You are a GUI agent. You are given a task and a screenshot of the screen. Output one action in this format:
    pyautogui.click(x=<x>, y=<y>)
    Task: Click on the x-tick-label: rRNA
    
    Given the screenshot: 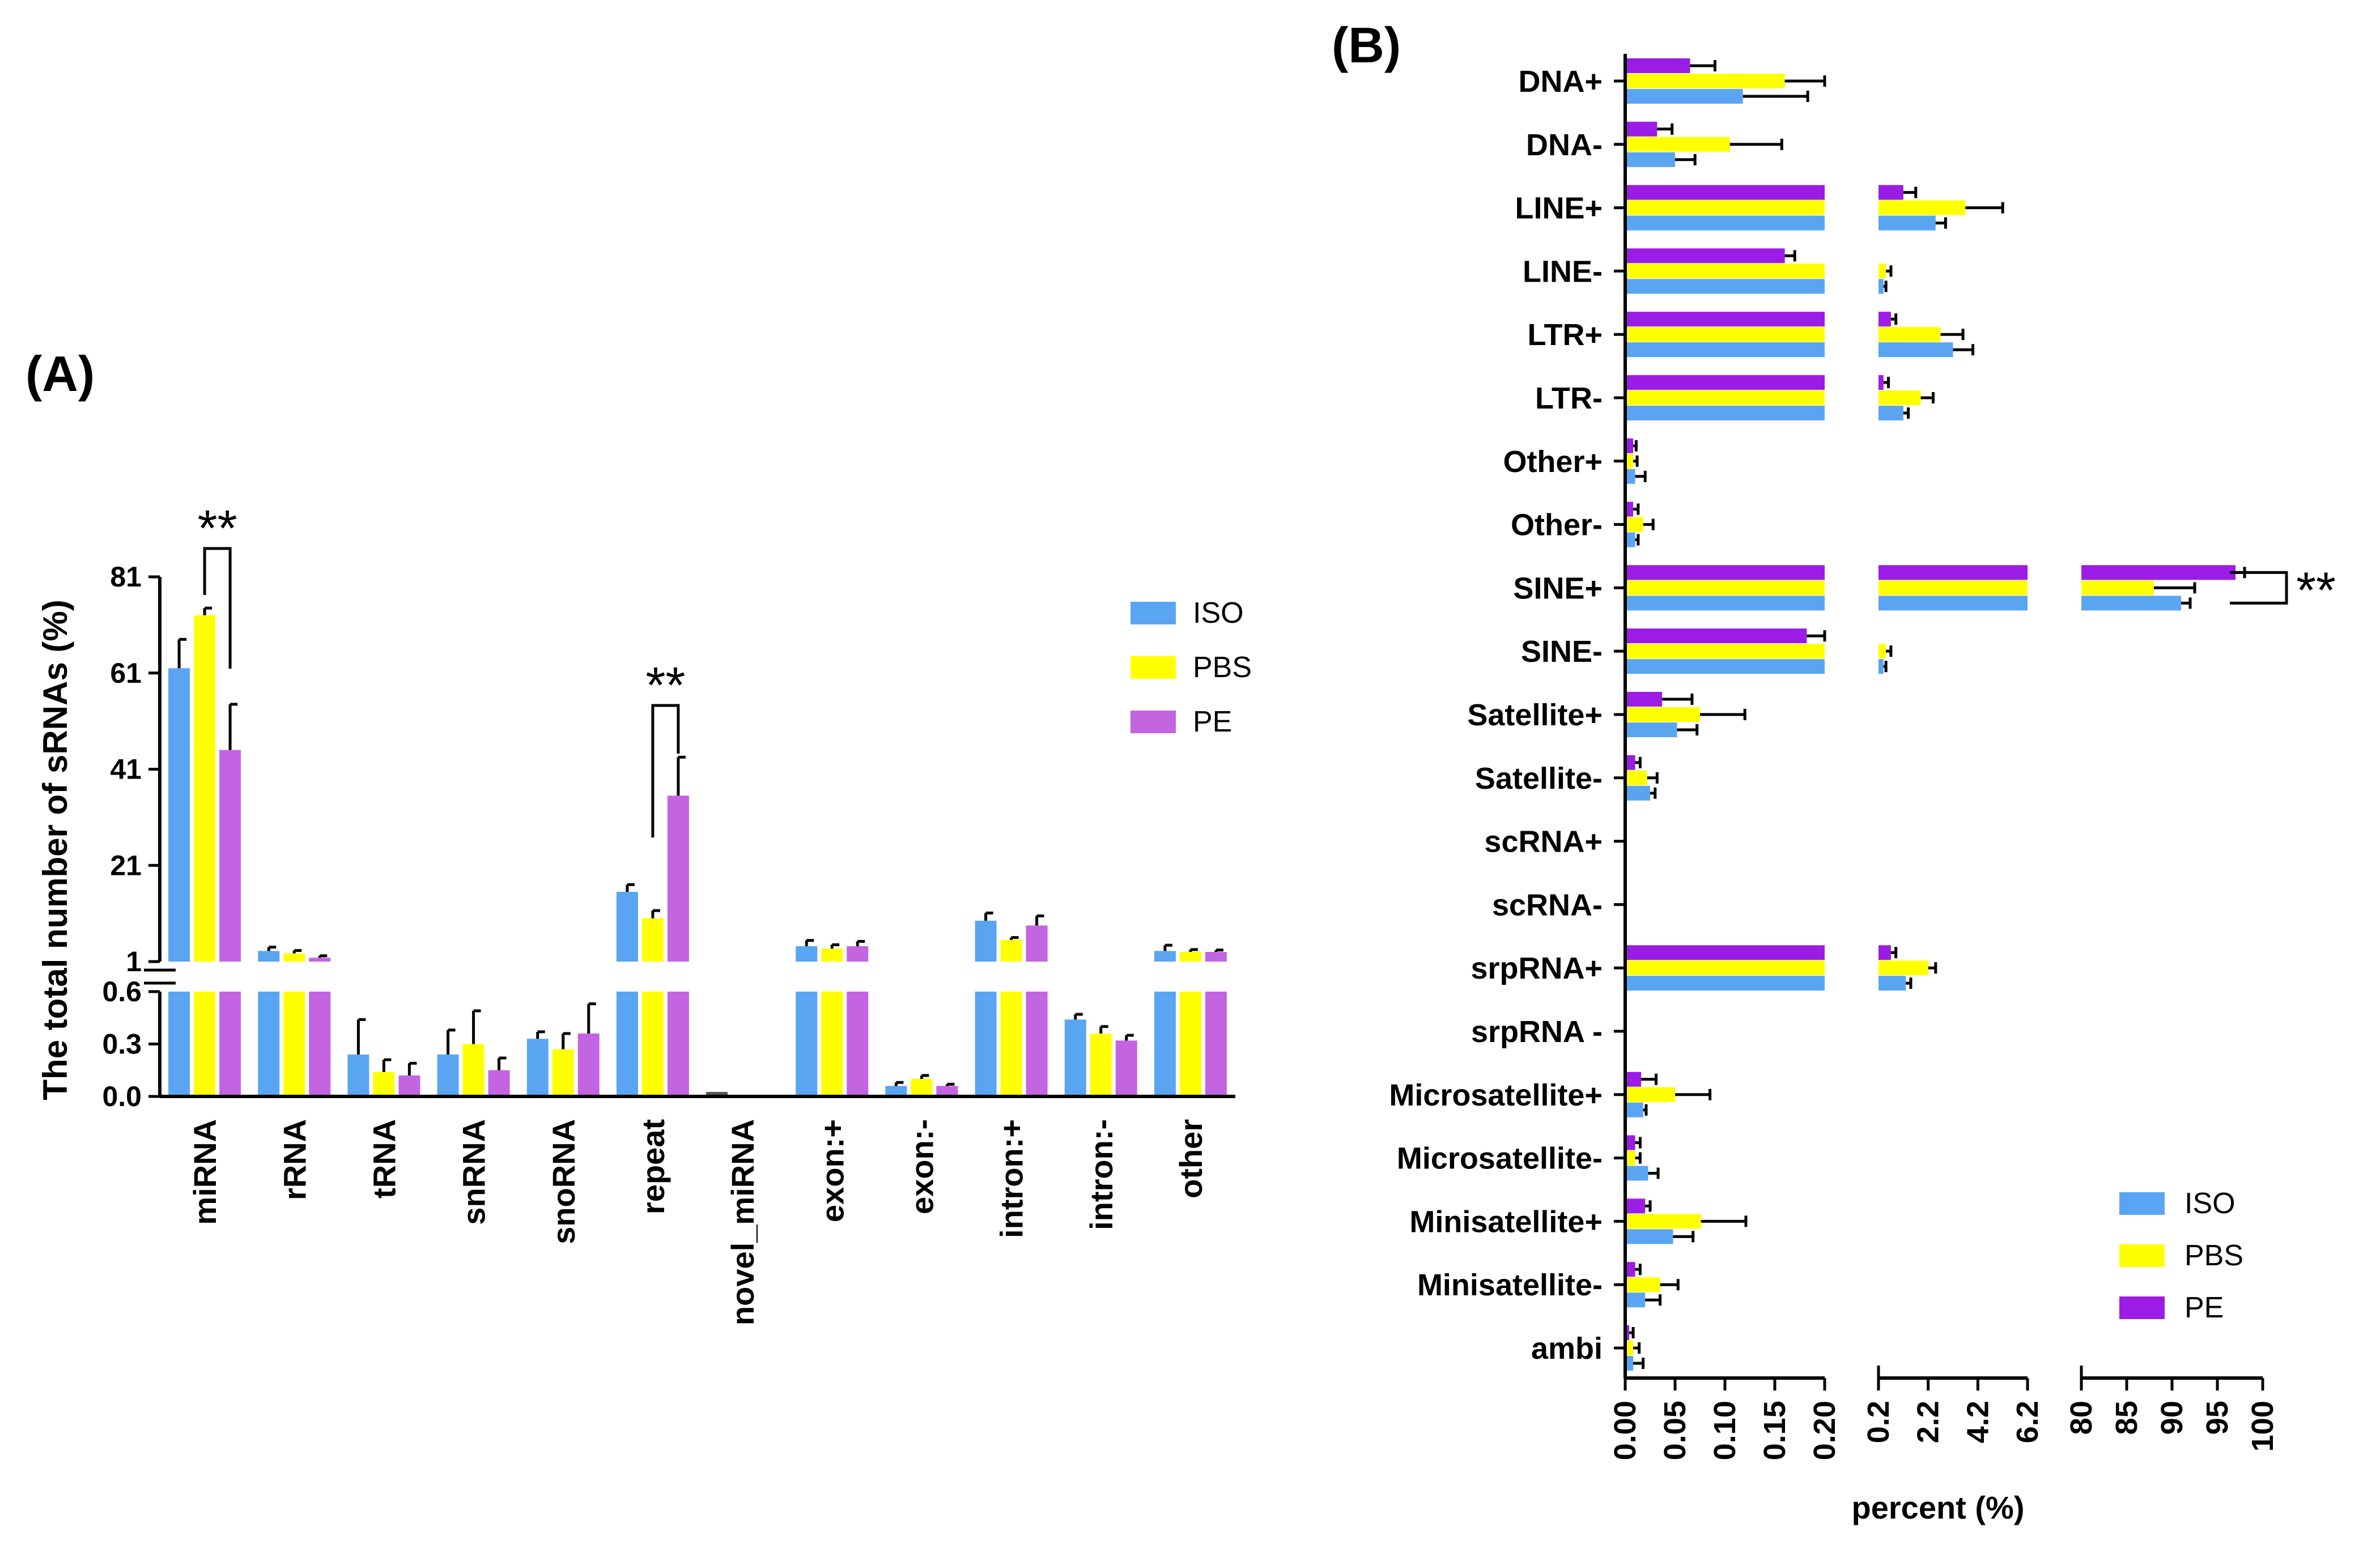 What is the action you would take?
    pyautogui.click(x=294, y=1159)
    